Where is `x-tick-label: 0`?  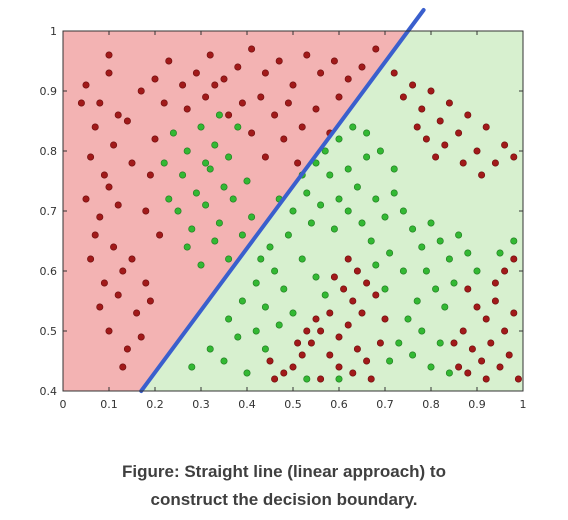 x-tick-label: 0 is located at coordinates (63, 404).